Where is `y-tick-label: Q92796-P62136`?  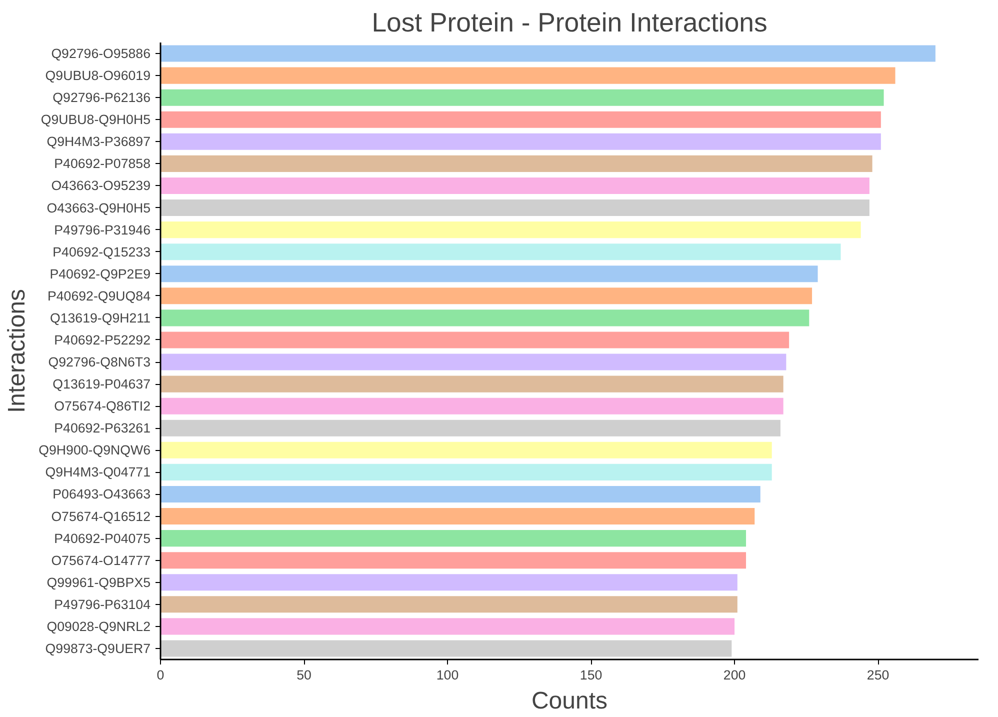
y-tick-label: Q92796-P62136 is located at coordinates (101, 98).